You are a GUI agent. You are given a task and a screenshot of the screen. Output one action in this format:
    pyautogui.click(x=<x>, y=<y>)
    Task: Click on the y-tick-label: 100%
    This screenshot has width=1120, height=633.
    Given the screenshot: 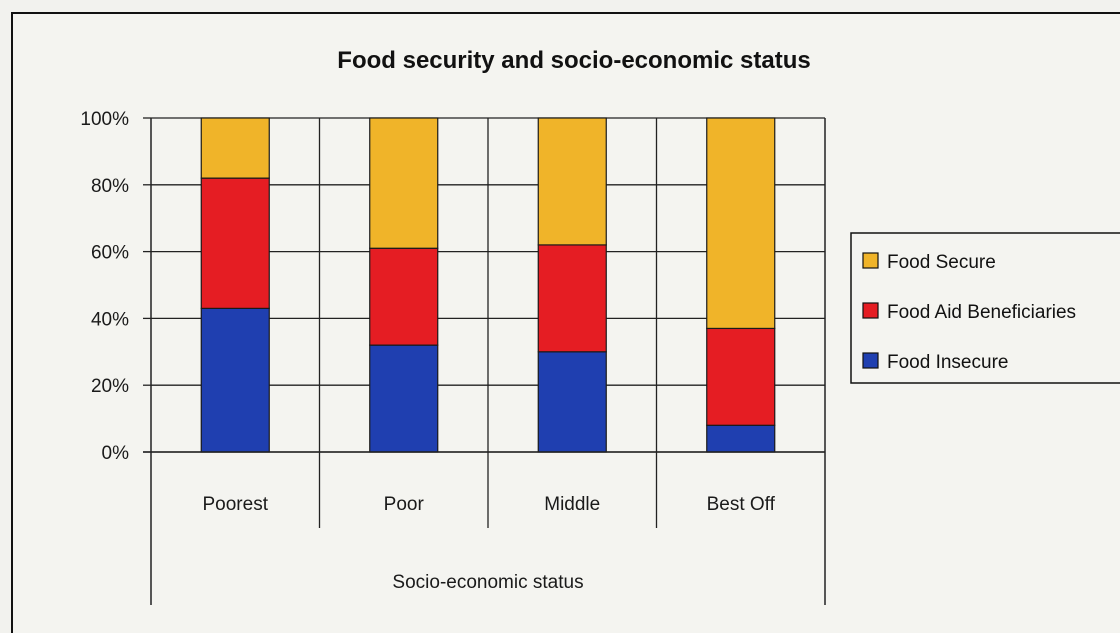 What is the action you would take?
    pyautogui.click(x=104, y=119)
    